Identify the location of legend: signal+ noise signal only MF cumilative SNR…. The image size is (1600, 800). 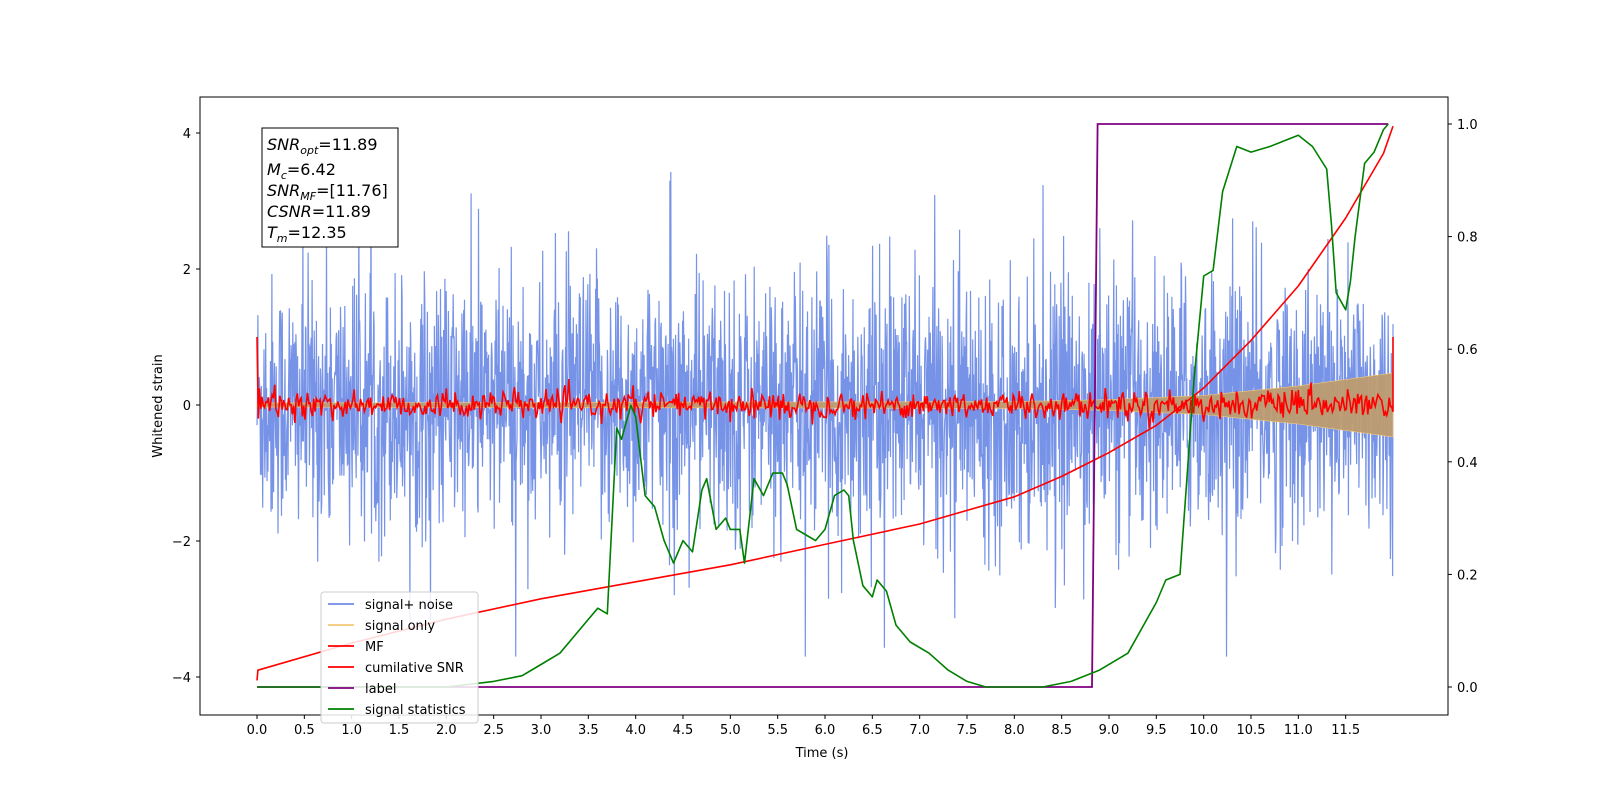
(399, 657).